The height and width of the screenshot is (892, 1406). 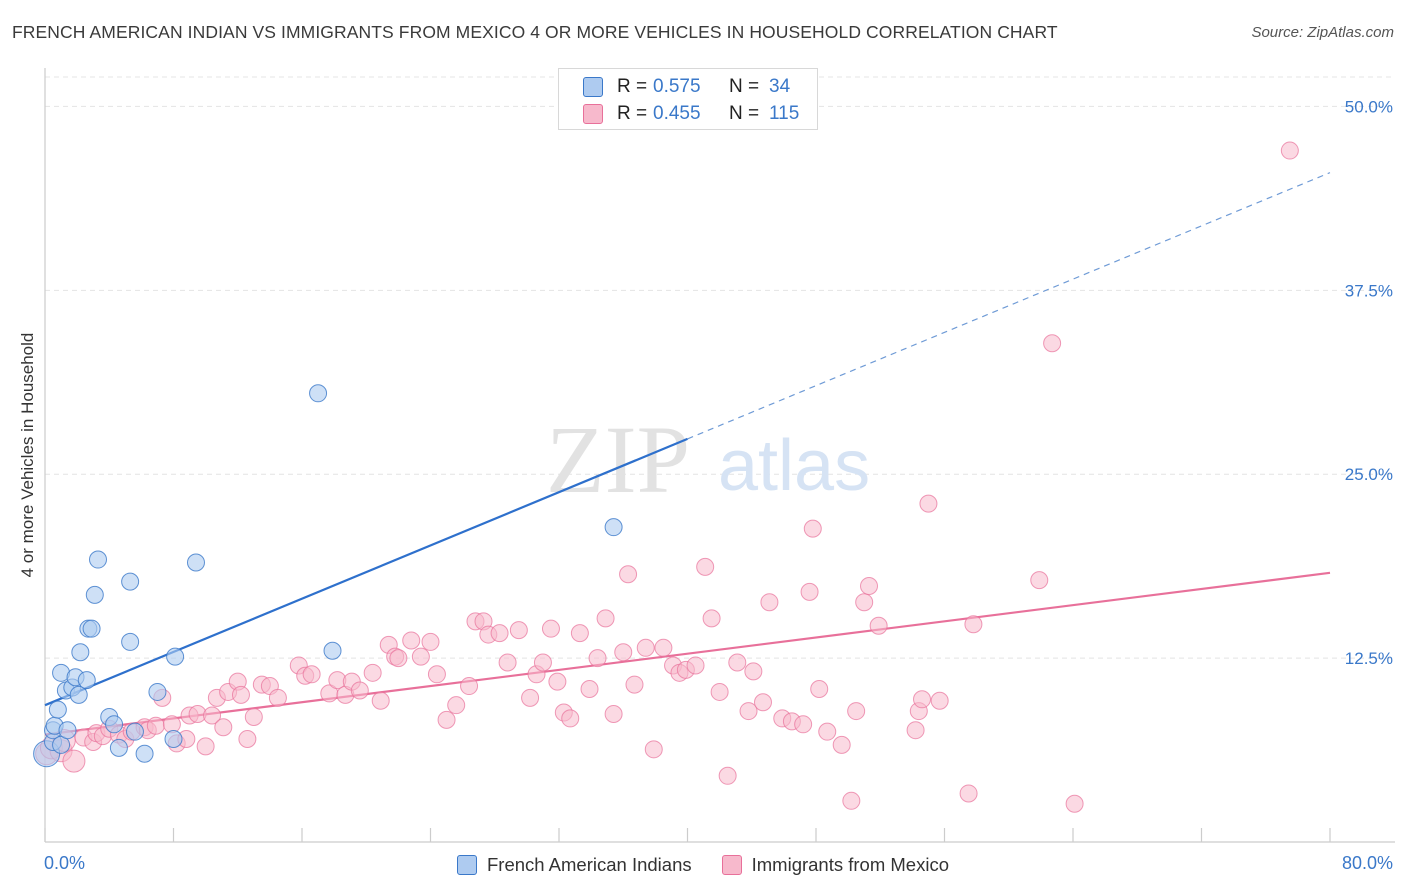 What do you see at coordinates (731, 865) in the screenshot?
I see `legend-swatch-pink` at bounding box center [731, 865].